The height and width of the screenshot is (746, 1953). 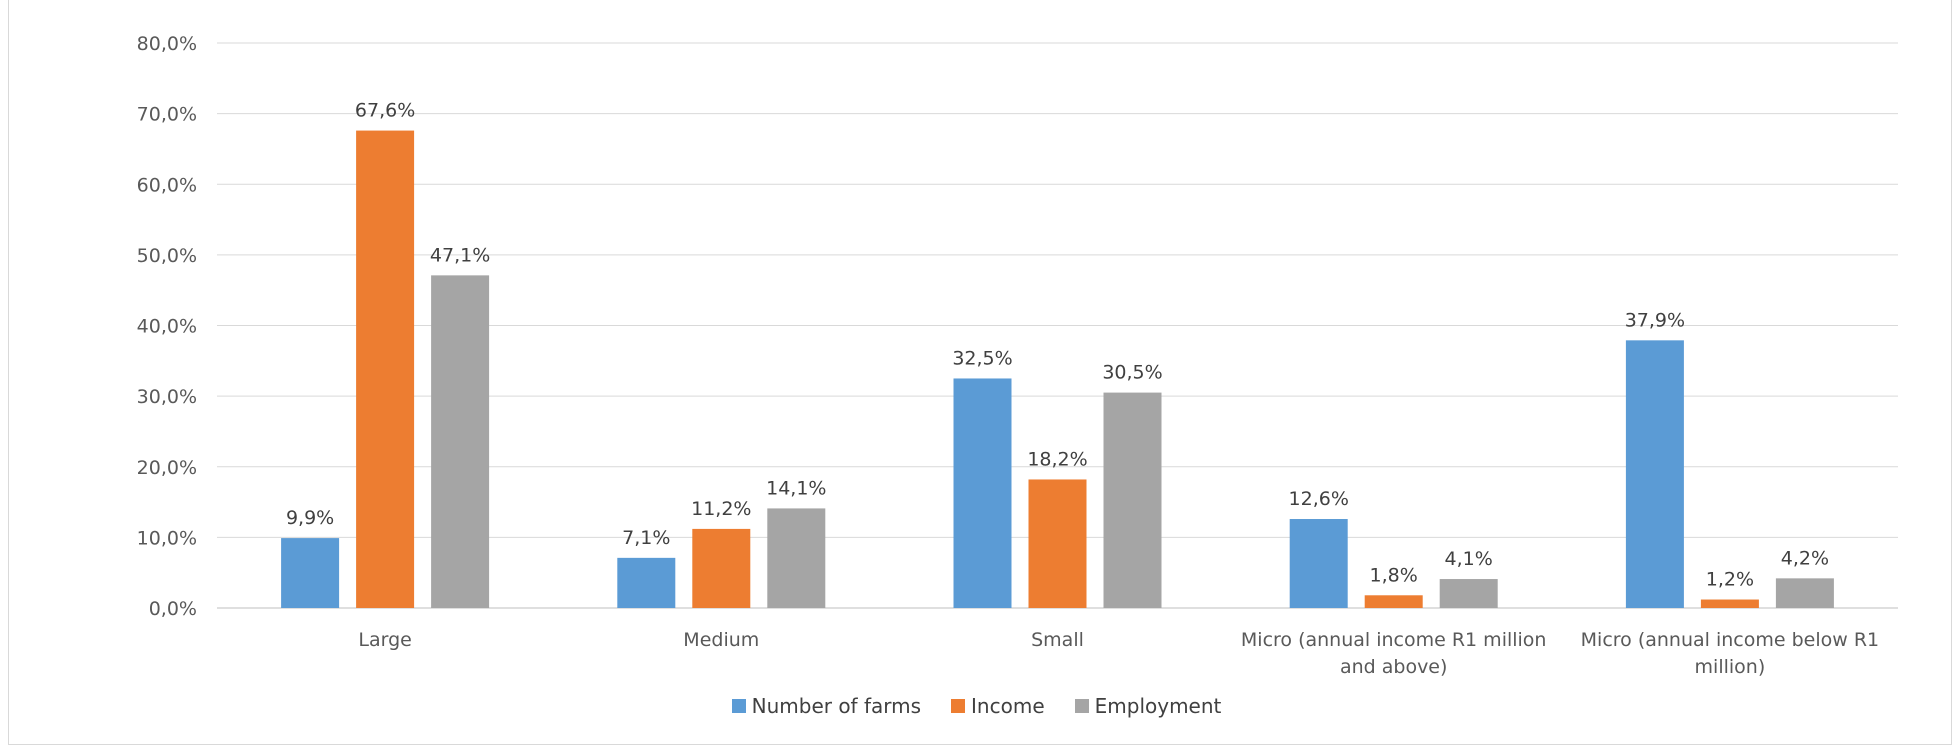 I want to click on data-label: 4,1%, so click(x=1469, y=559).